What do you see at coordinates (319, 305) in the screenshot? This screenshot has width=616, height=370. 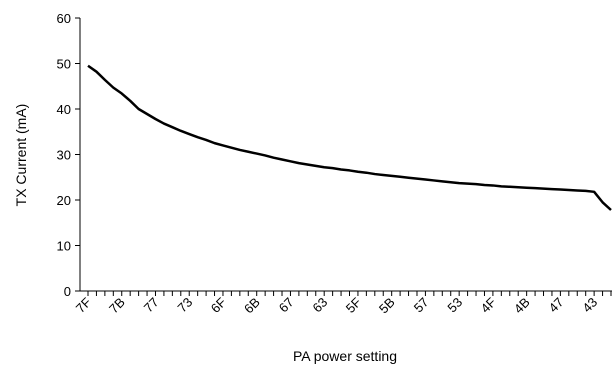 I see `x-tick-label: 63` at bounding box center [319, 305].